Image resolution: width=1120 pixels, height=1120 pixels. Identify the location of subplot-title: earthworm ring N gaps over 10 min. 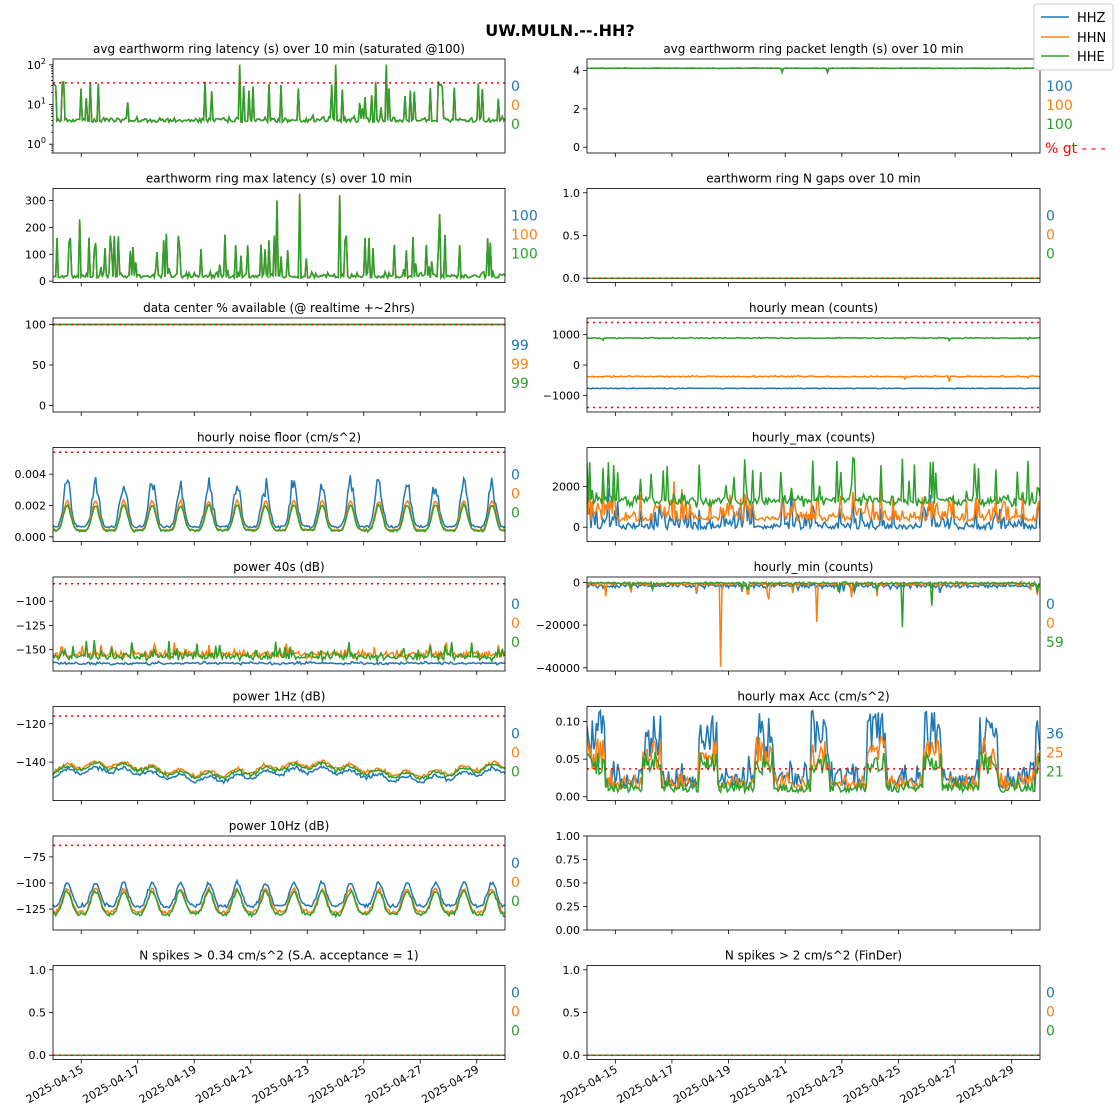
(813, 179).